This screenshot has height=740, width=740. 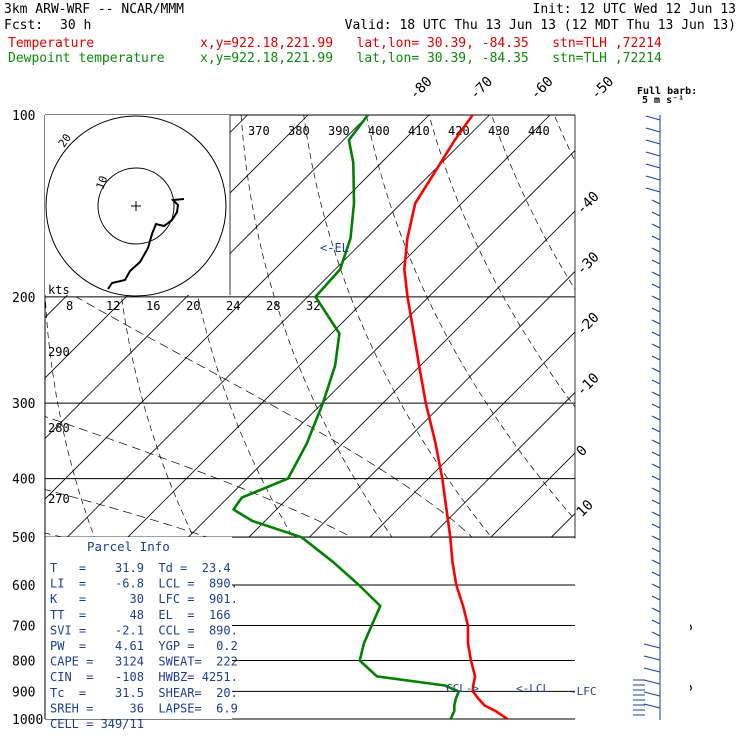 I want to click on theta-label: 270, so click(x=59, y=499).